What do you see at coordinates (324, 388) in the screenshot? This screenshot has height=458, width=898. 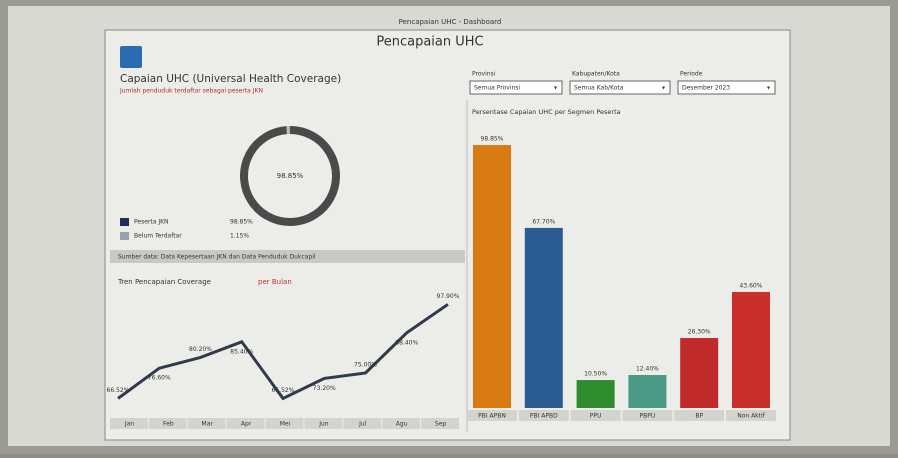 I see `point-label: 73.20%` at bounding box center [324, 388].